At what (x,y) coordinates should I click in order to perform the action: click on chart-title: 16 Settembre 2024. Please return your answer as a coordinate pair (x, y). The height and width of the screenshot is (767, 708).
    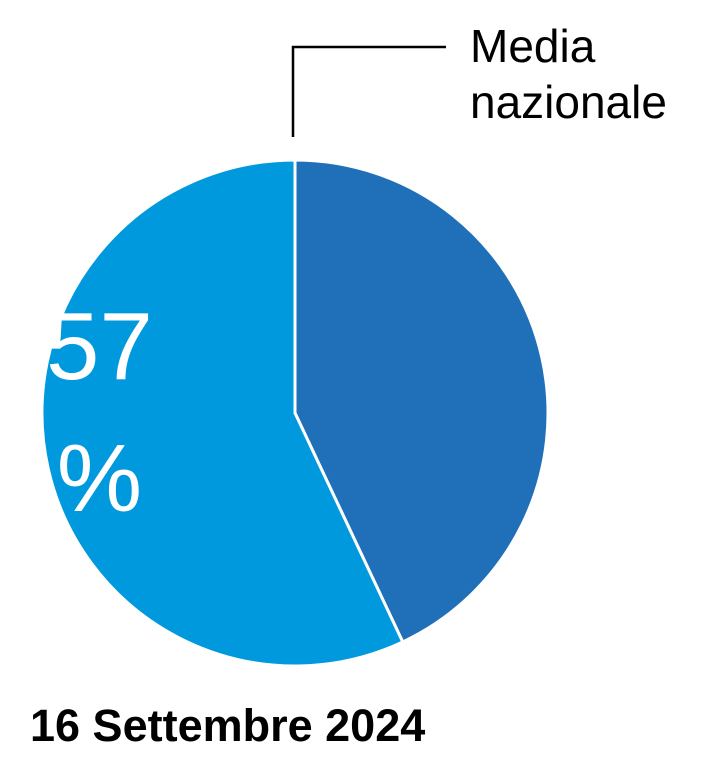
    Looking at the image, I should click on (228, 725).